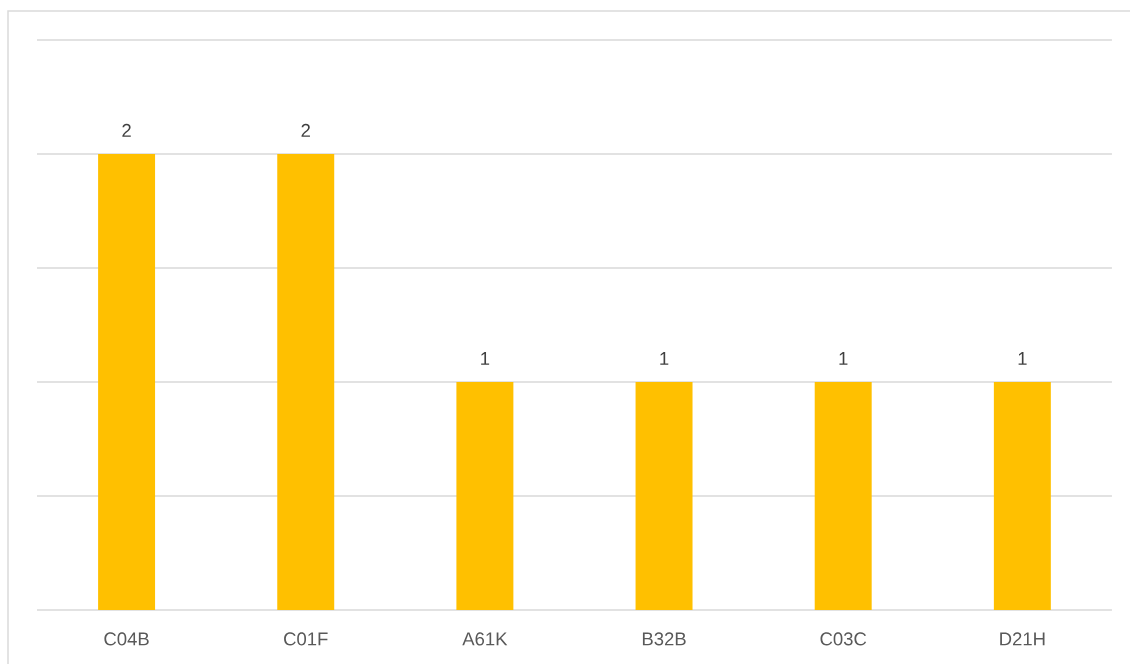 This screenshot has width=1130, height=664. Describe the element at coordinates (126, 639) in the screenshot. I see `x-tick-label: C04B` at that location.